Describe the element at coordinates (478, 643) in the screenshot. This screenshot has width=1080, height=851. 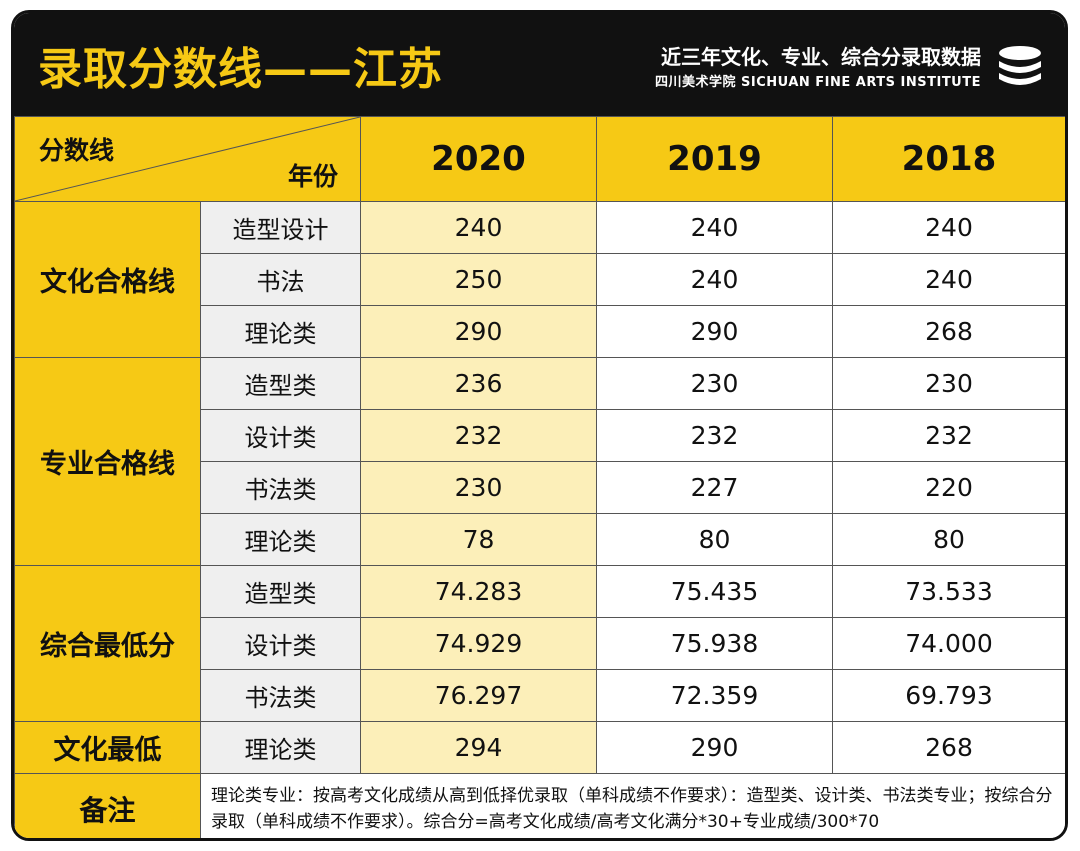
I see `score-cell: 74.929` at that location.